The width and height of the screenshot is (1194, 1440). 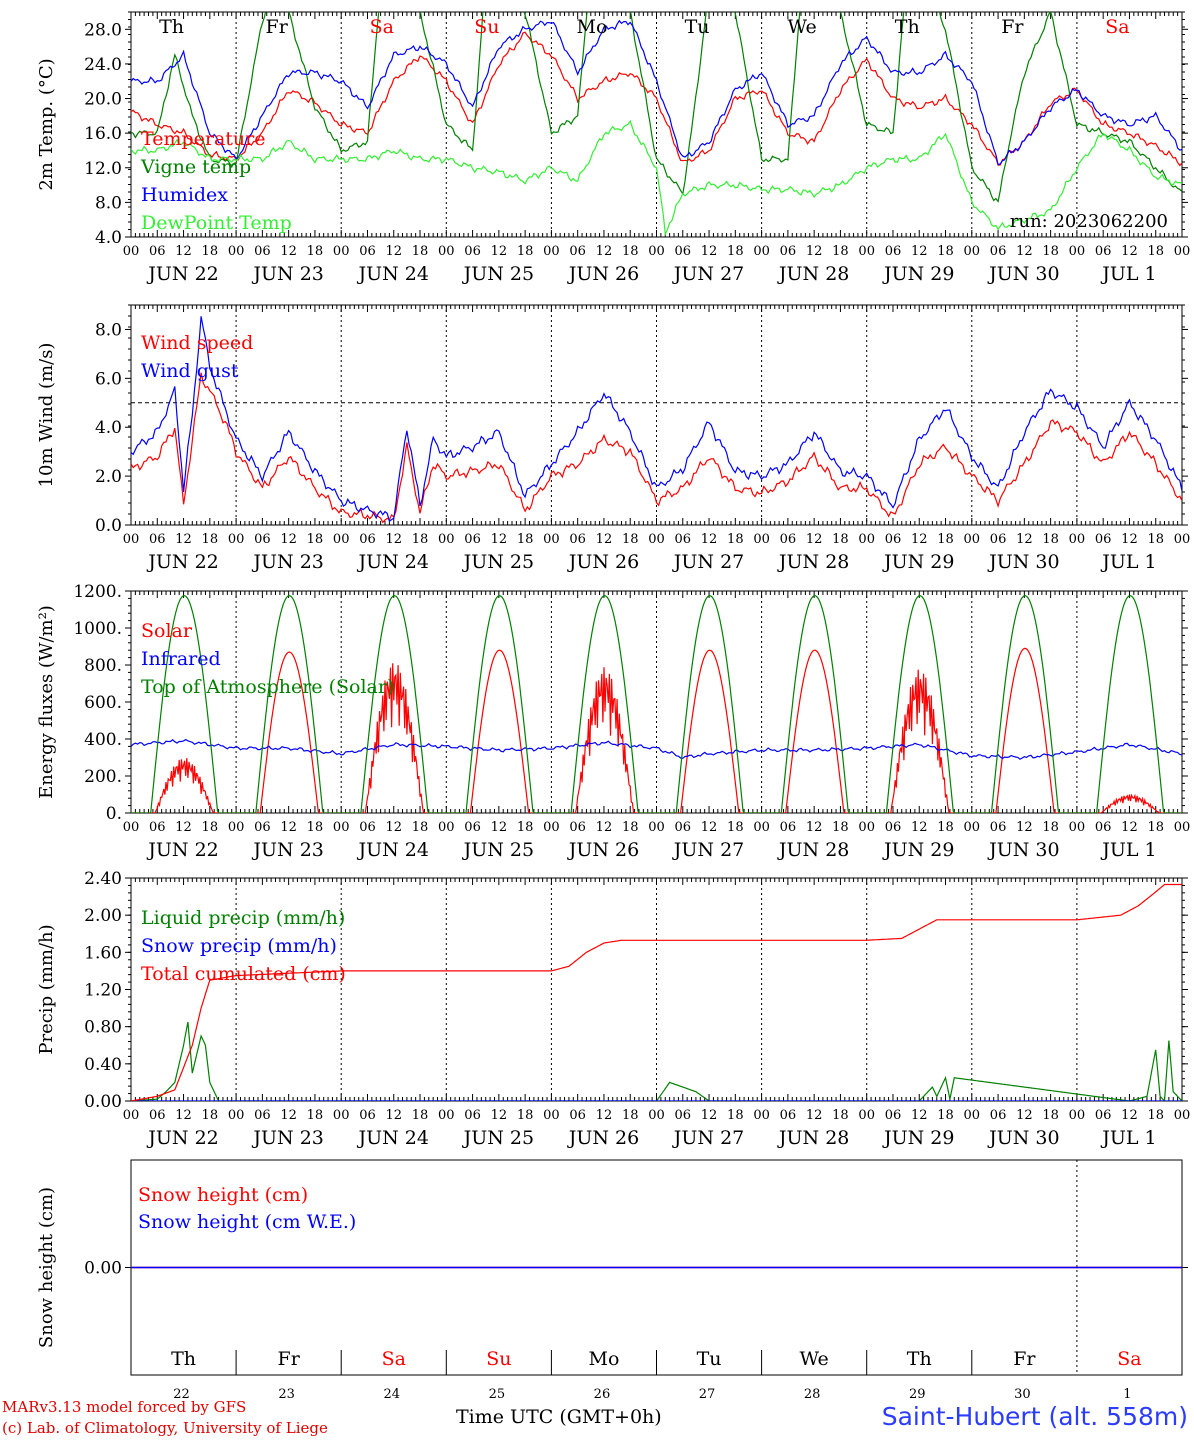 What do you see at coordinates (108, 330) in the screenshot?
I see `y-tick-label: 8.0` at bounding box center [108, 330].